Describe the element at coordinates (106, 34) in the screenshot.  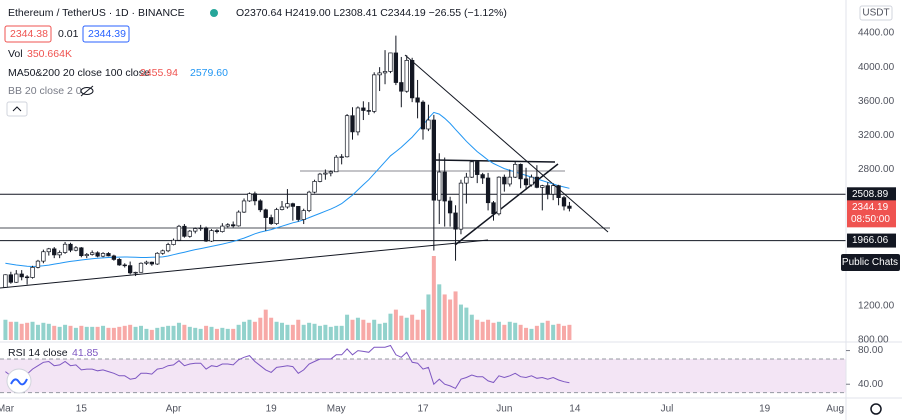
I see `ask-box` at that location.